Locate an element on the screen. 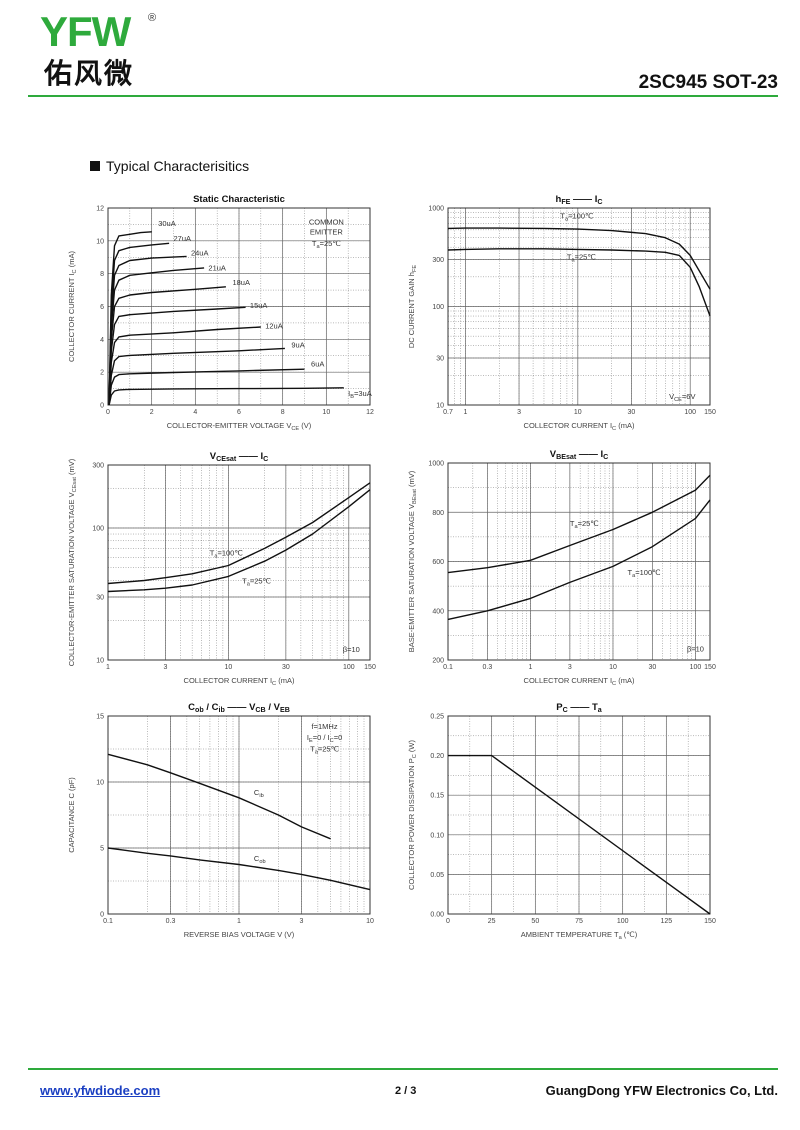 Image resolution: width=800 pixels, height=1130 pixels. y-tick-label: 100 is located at coordinates (438, 307).